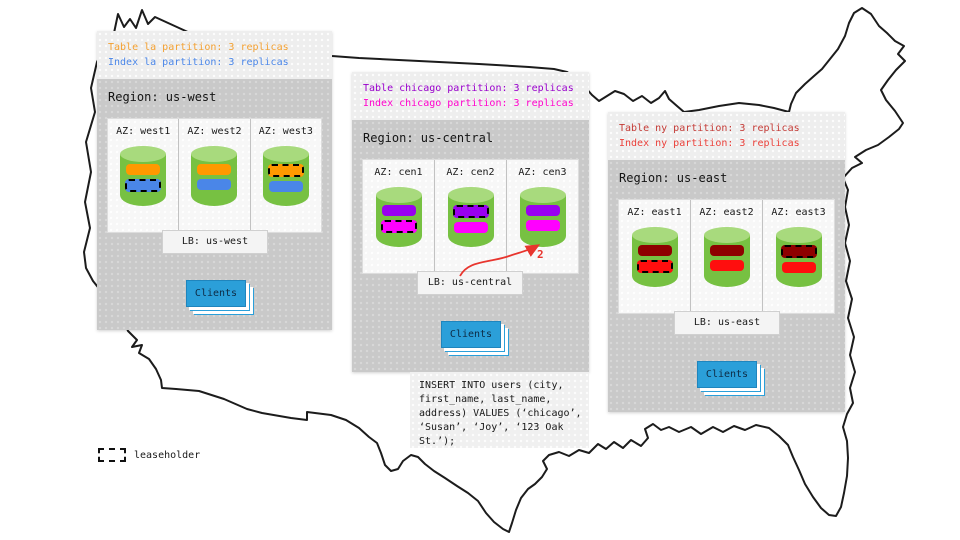 The width and height of the screenshot is (960, 540). What do you see at coordinates (709, 128) in the screenshot?
I see `table-partition-note: Table ny partition: 3 replicas` at bounding box center [709, 128].